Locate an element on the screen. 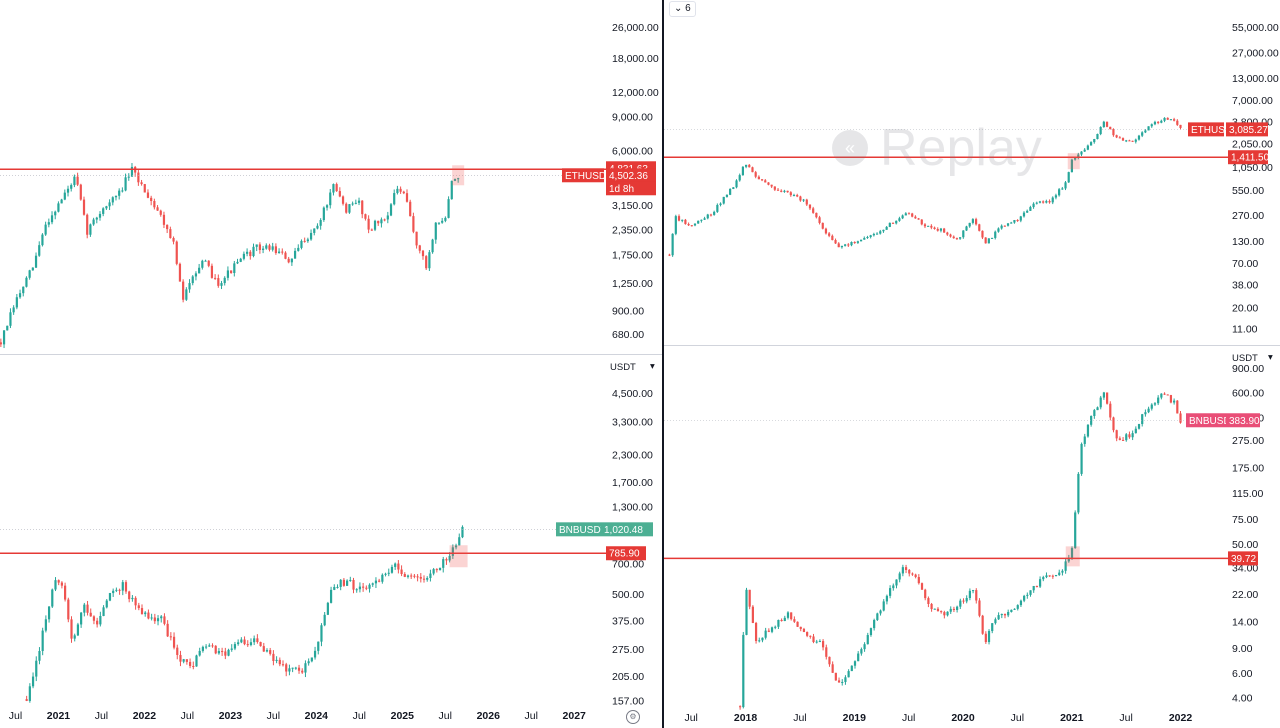  bnb-left-currency-chevron-icon: ▾ is located at coordinates (652, 366).